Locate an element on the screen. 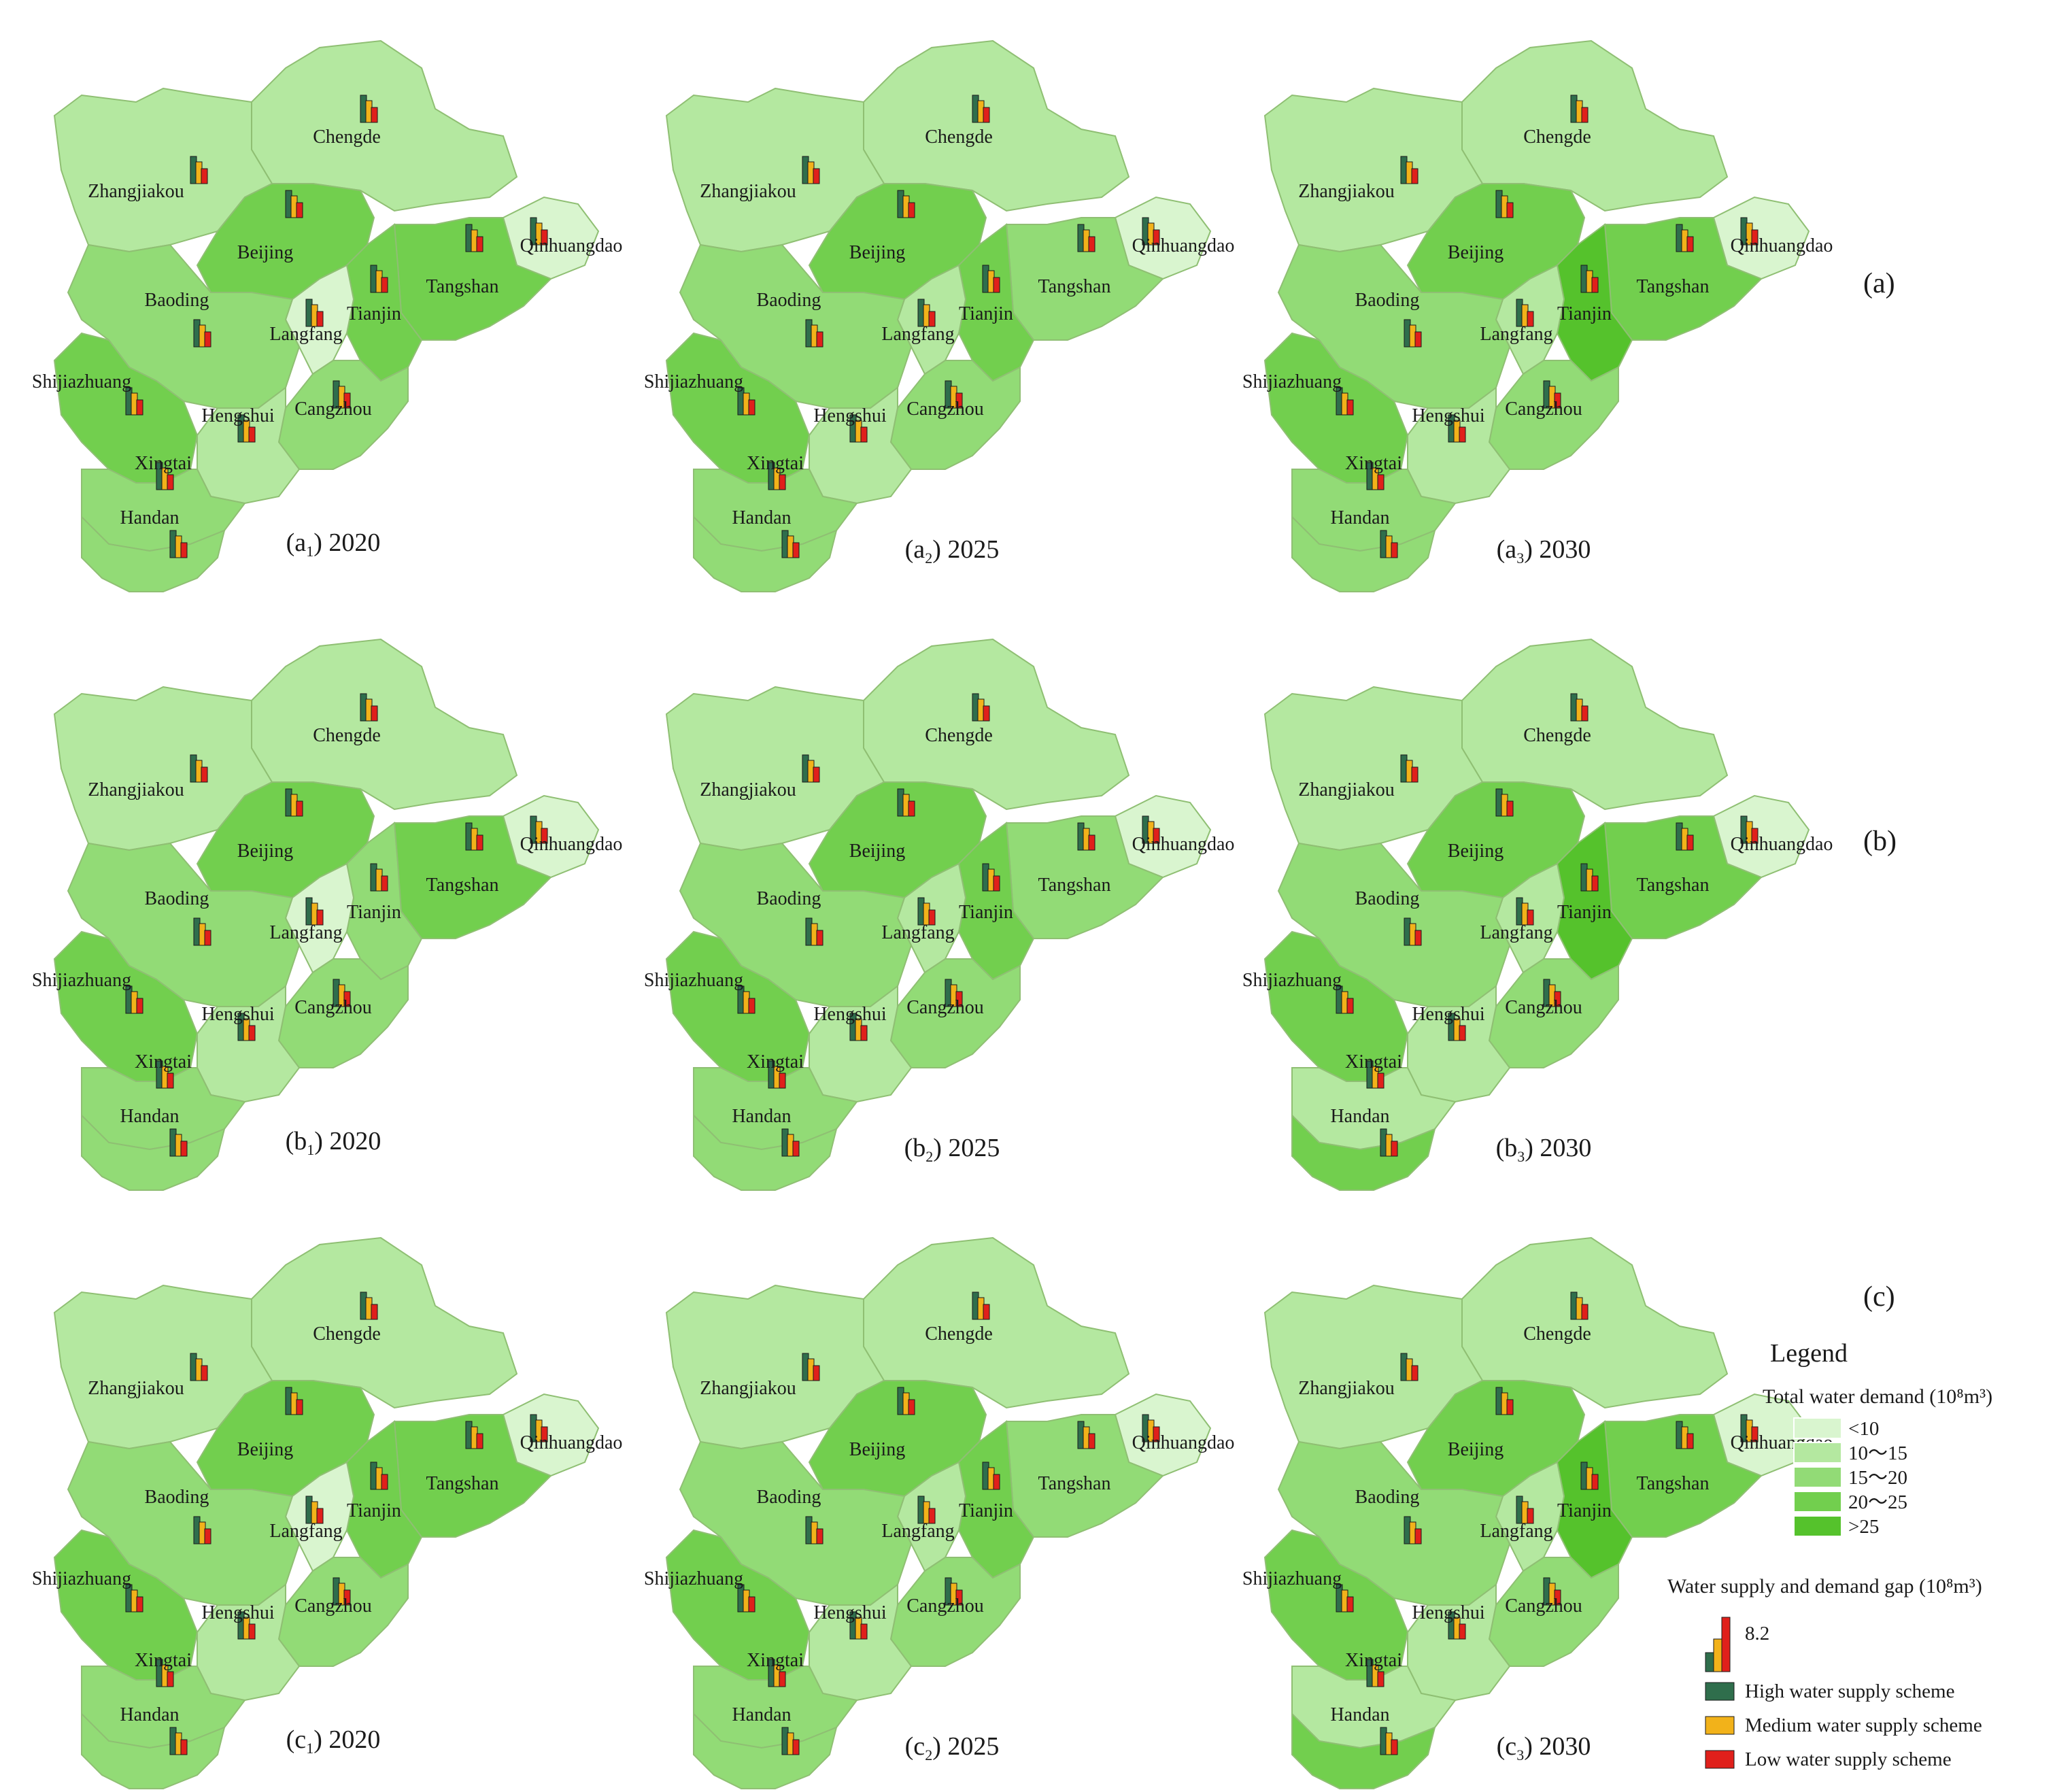 The height and width of the screenshot is (1790, 2072). city-label-chengde: Chengde is located at coordinates (347, 137).